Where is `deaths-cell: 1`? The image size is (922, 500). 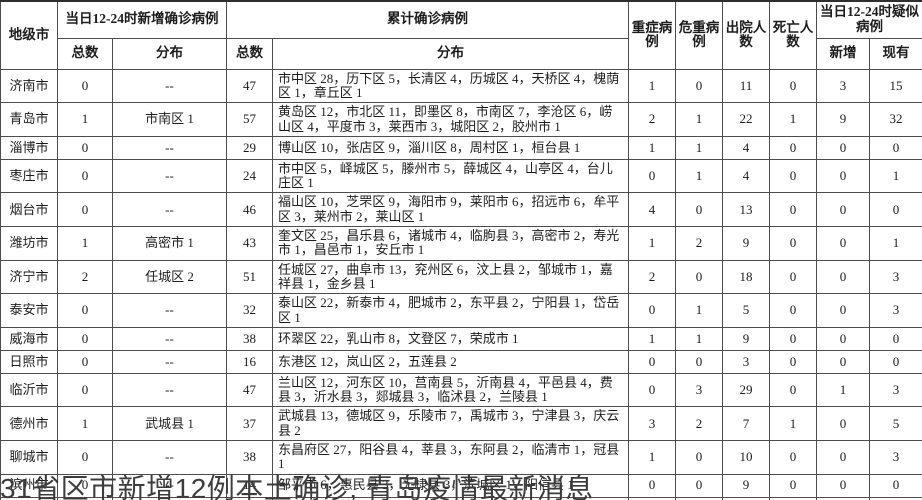
deaths-cell: 1 is located at coordinates (793, 119).